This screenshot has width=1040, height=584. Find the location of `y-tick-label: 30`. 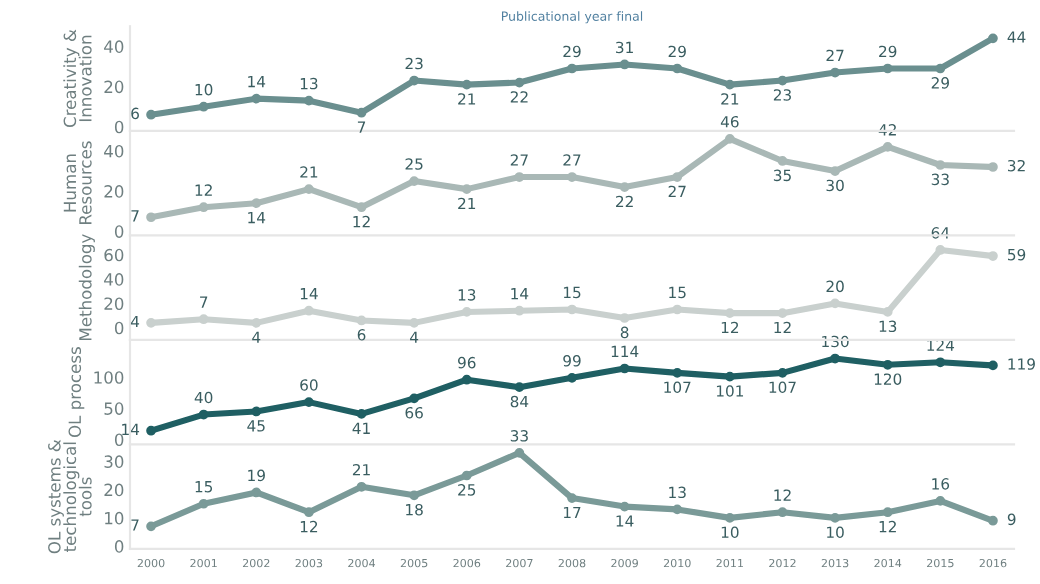

y-tick-label: 30 is located at coordinates (114, 461).